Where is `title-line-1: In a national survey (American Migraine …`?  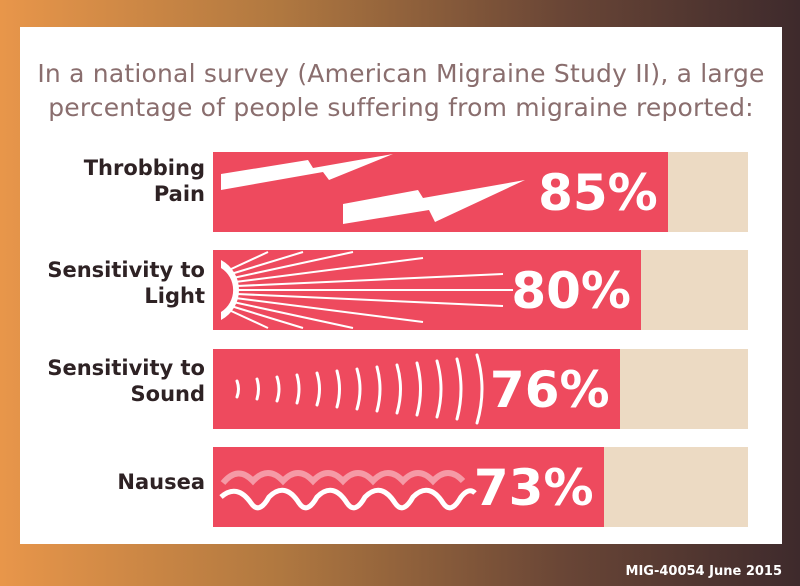
title-line-1: In a national survey (American Migraine … is located at coordinates (401, 73).